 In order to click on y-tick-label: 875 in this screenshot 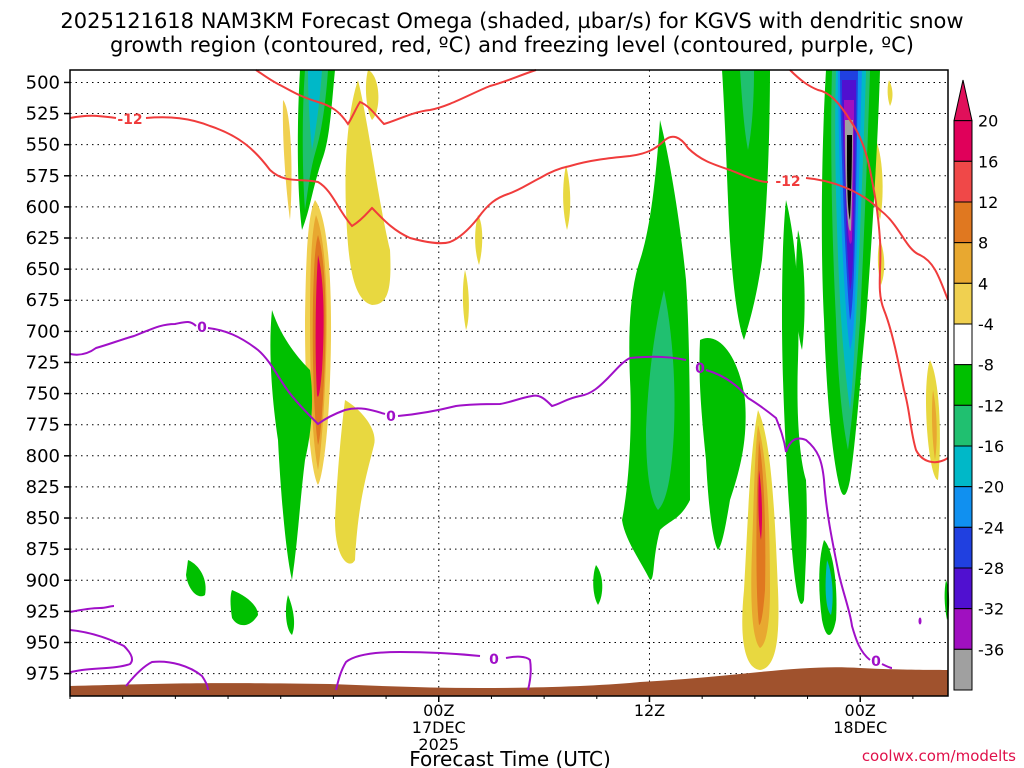, I will do `click(43, 549)`.